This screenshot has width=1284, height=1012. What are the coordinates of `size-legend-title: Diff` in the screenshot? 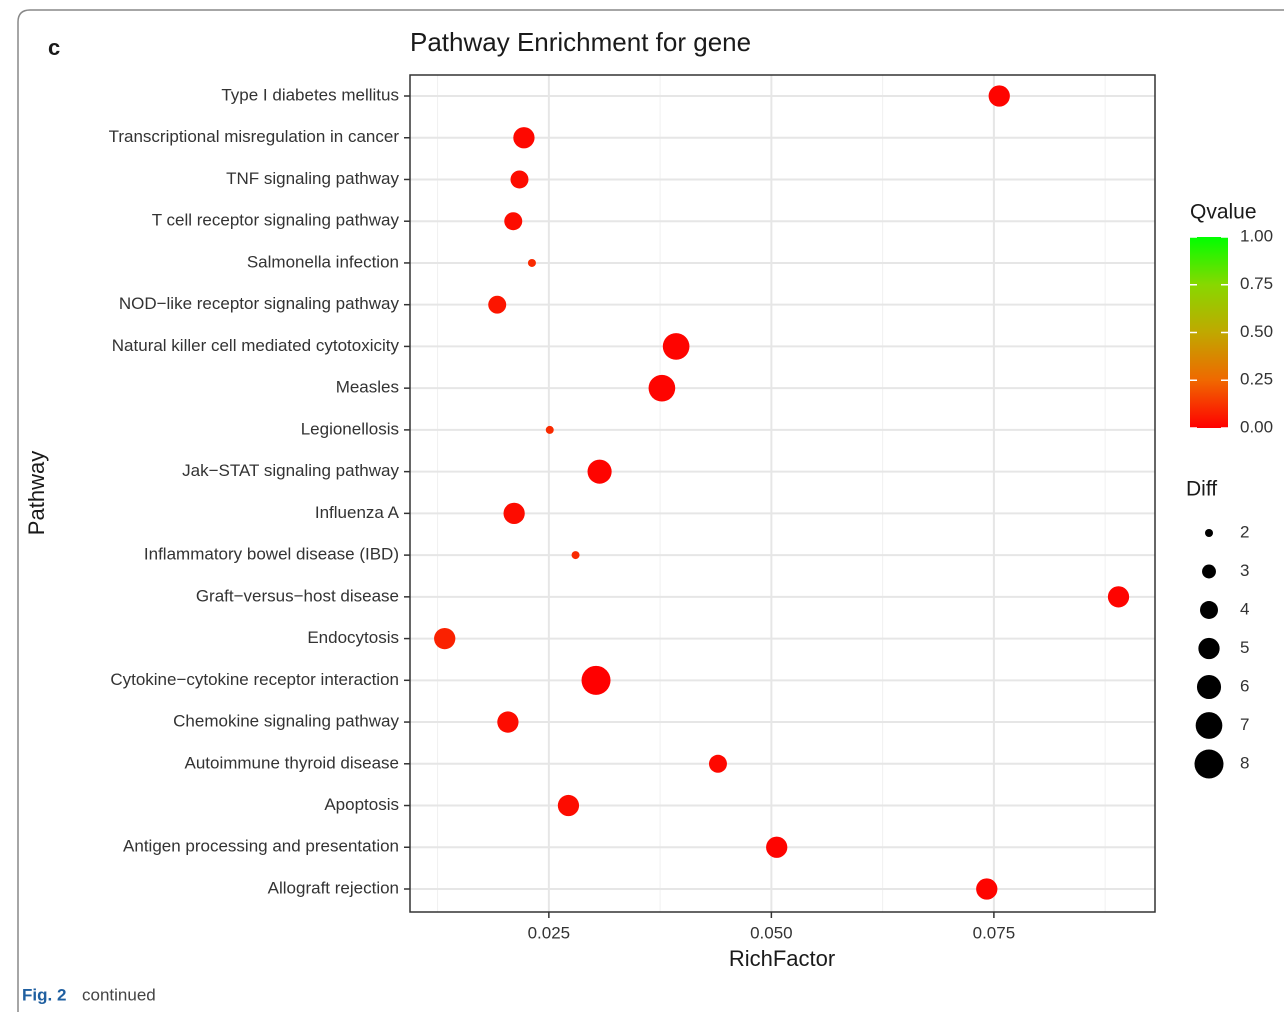 It's located at (1201, 489).